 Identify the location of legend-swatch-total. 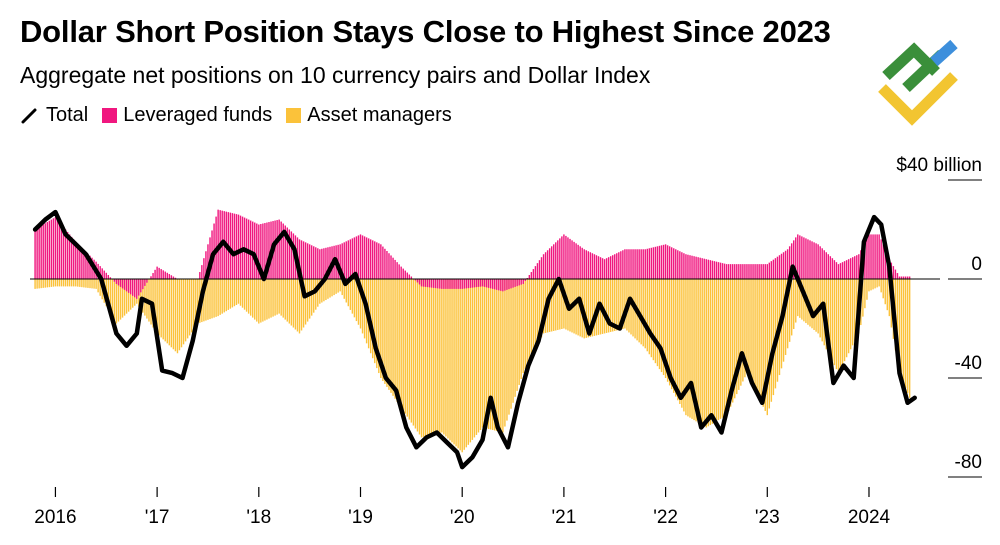
(29, 115).